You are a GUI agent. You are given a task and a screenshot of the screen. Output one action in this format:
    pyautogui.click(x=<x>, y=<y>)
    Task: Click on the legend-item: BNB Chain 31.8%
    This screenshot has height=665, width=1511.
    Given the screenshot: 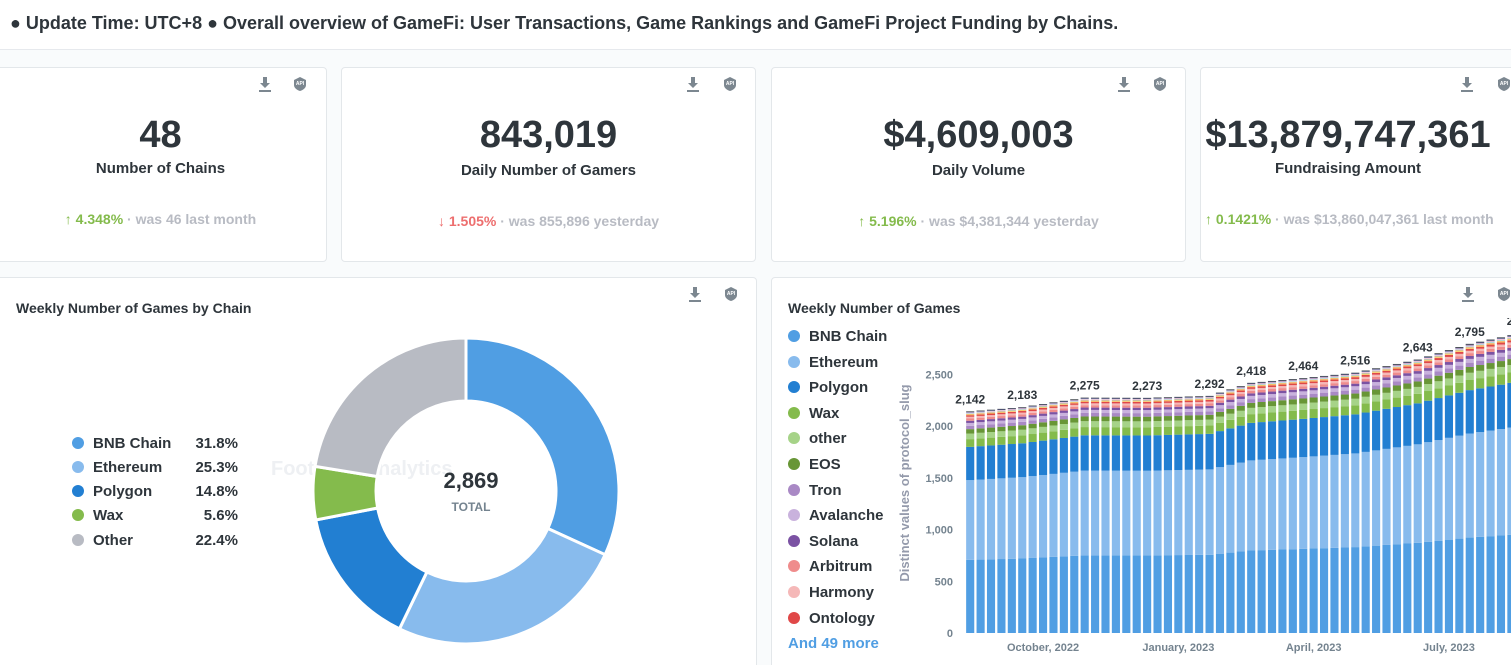 What is the action you would take?
    pyautogui.click(x=155, y=443)
    